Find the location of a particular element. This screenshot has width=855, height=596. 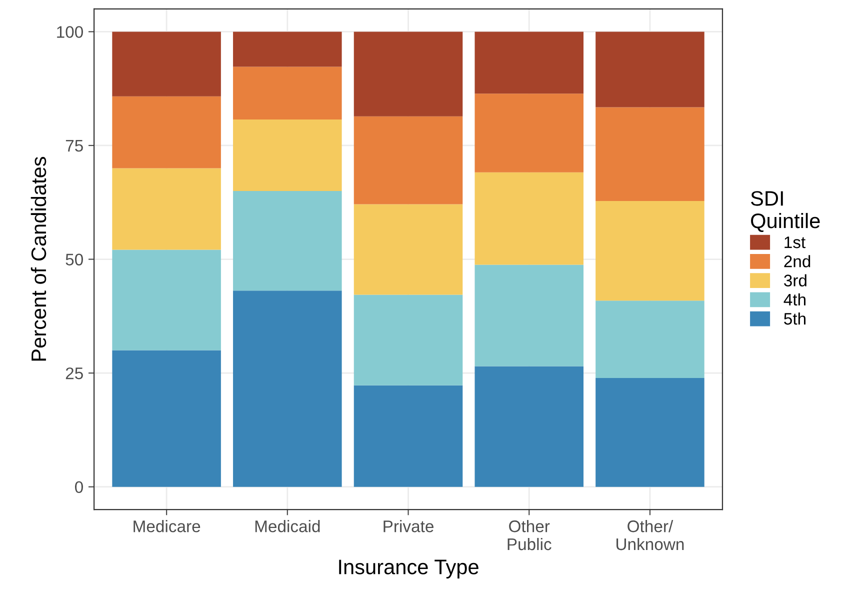

y-tick-label: 0 is located at coordinates (79, 487).